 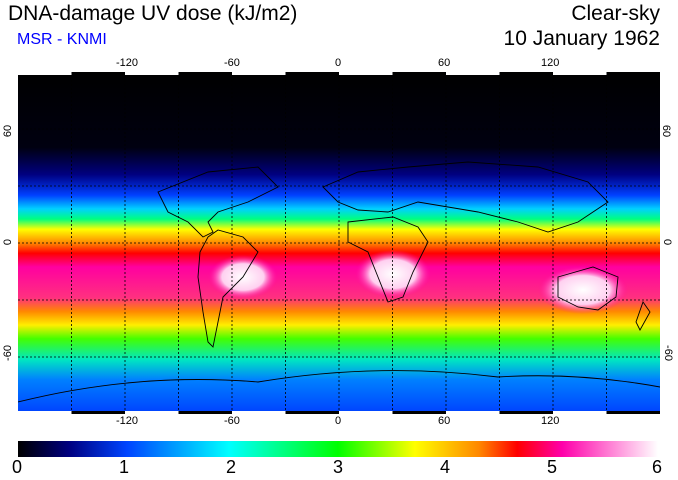 What do you see at coordinates (7, 353) in the screenshot?
I see `lat-tick-left: -60` at bounding box center [7, 353].